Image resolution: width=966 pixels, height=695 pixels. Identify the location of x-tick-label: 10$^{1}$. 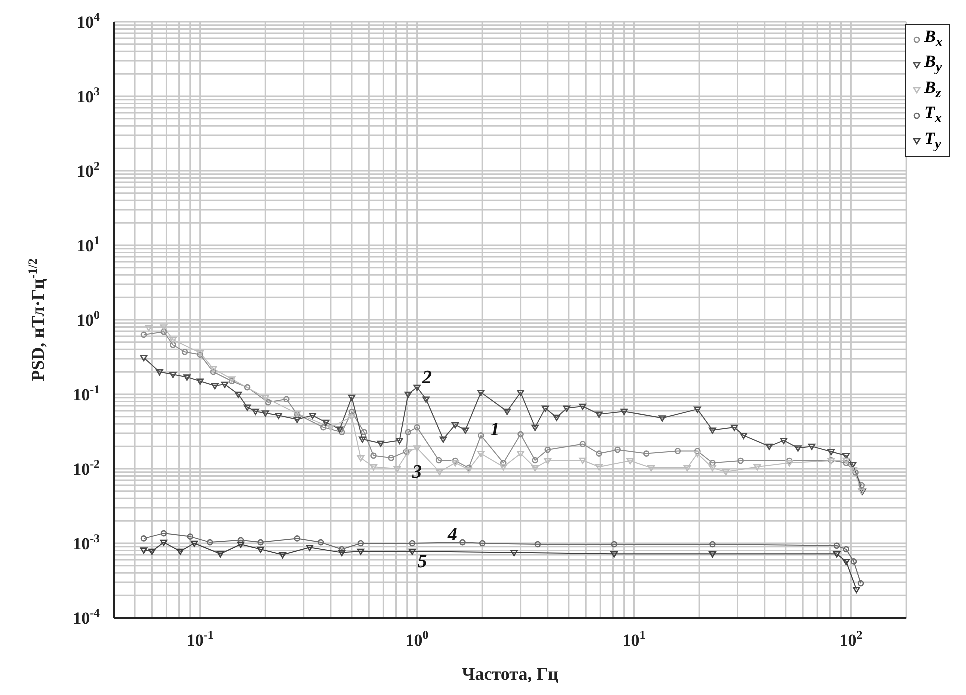
(634, 639).